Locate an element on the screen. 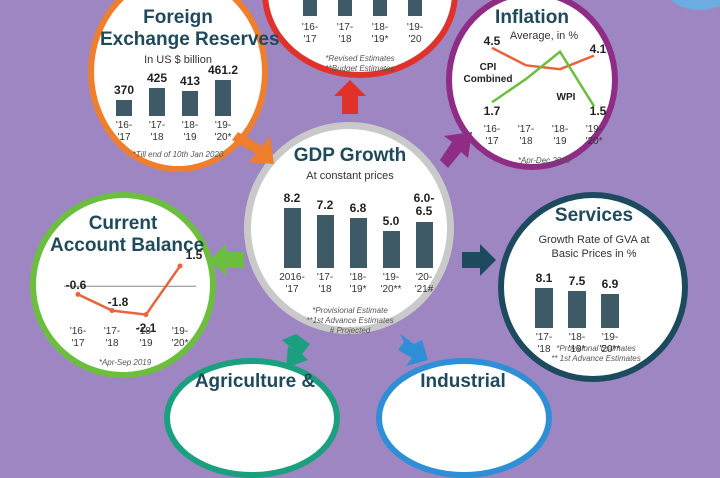 The image size is (720, 478). gdp-category-label: 2016- '17 is located at coordinates (292, 283).